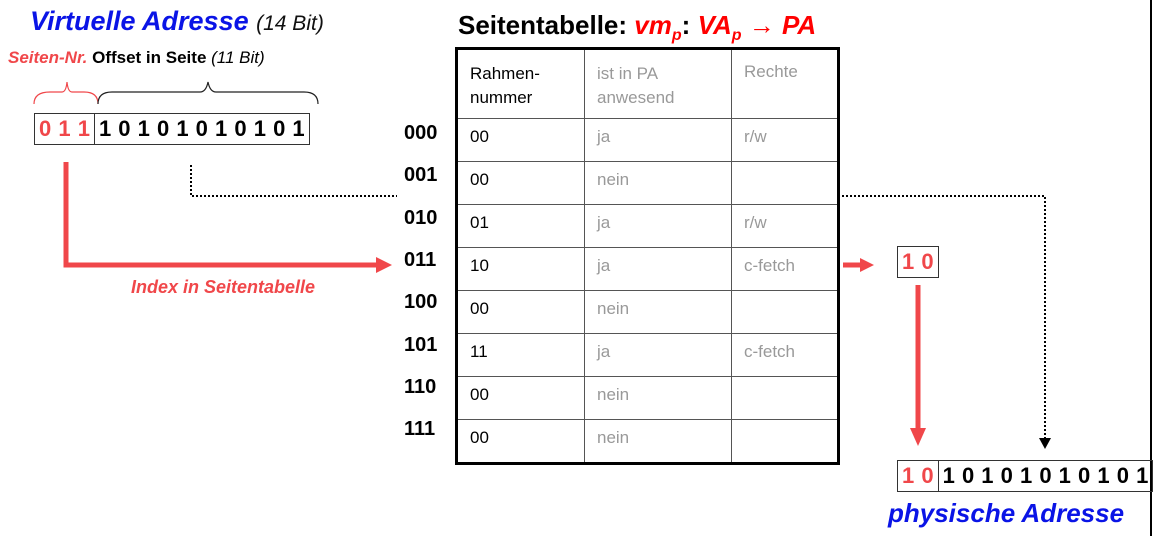 Image resolution: width=1165 pixels, height=536 pixels. Describe the element at coordinates (676, 36) in the screenshot. I see `formula-sub: p` at that location.